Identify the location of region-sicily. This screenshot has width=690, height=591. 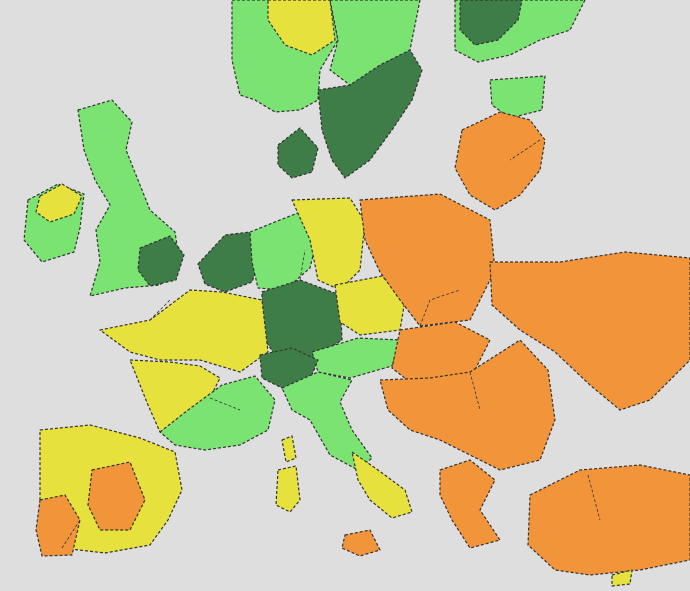
(361, 543).